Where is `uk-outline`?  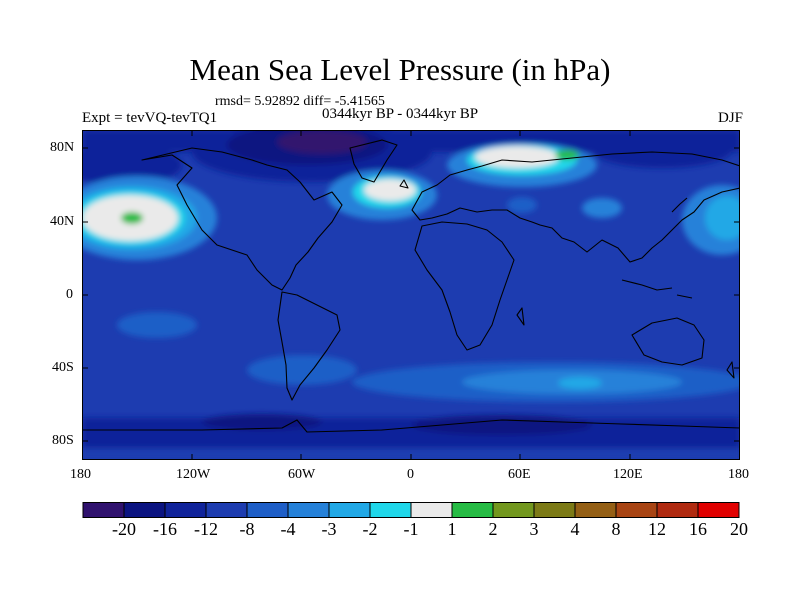 uk-outline is located at coordinates (404, 184).